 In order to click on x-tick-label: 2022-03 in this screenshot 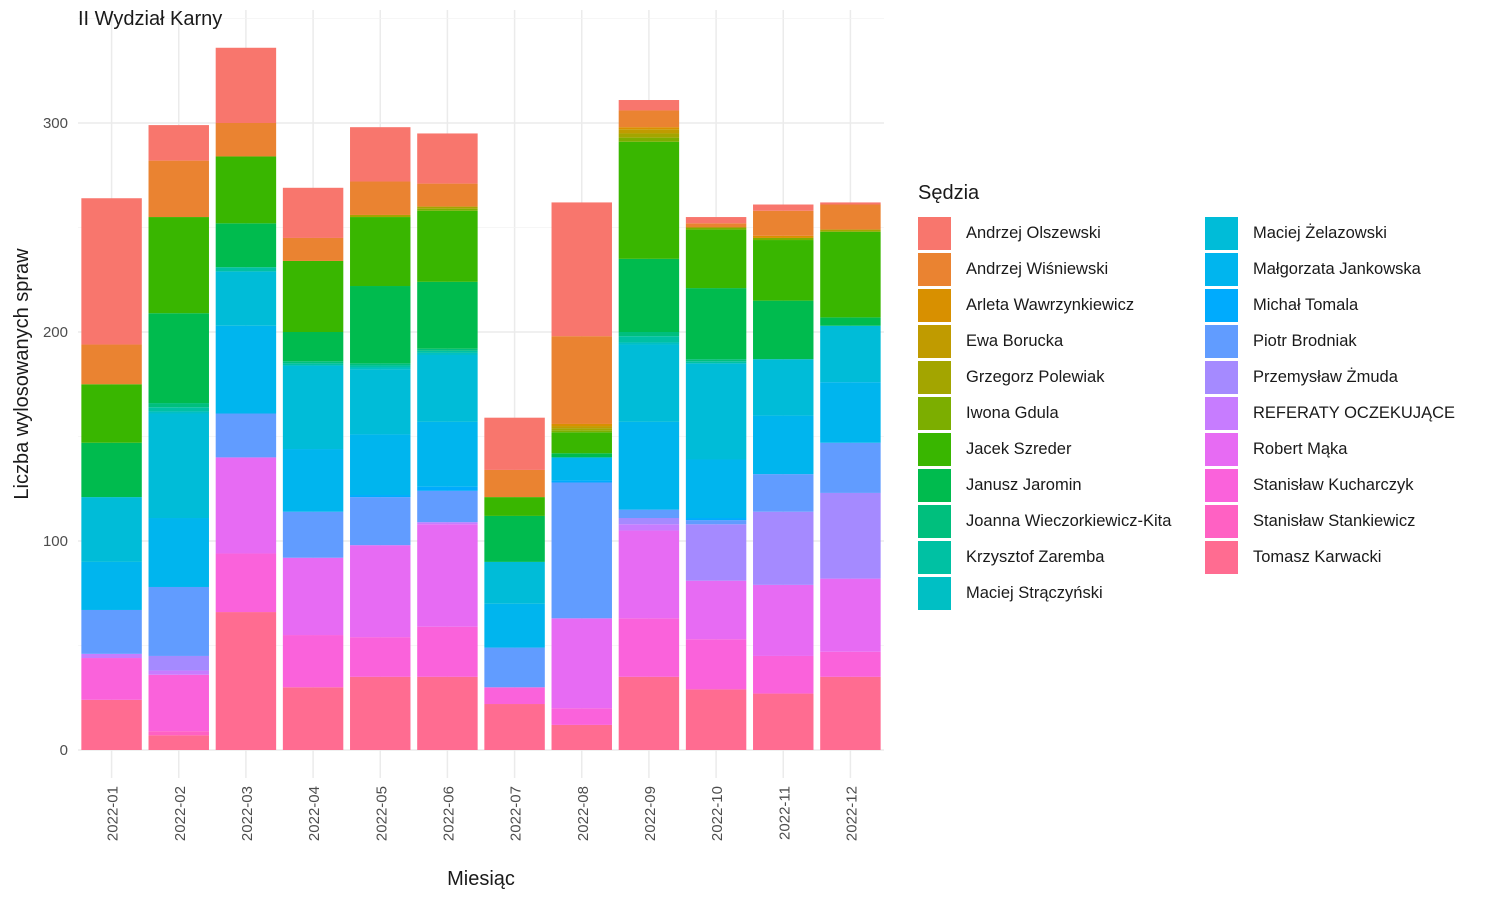, I will do `click(247, 813)`.